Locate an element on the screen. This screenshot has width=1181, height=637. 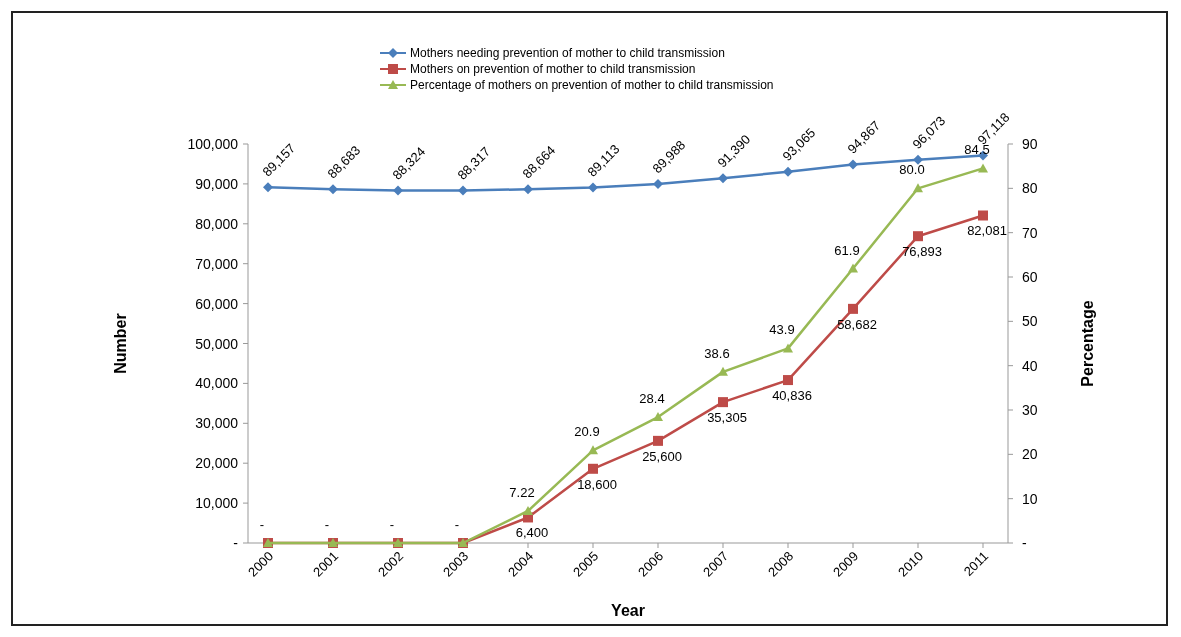
y-tick-label: 60,000 is located at coordinates (217, 303).